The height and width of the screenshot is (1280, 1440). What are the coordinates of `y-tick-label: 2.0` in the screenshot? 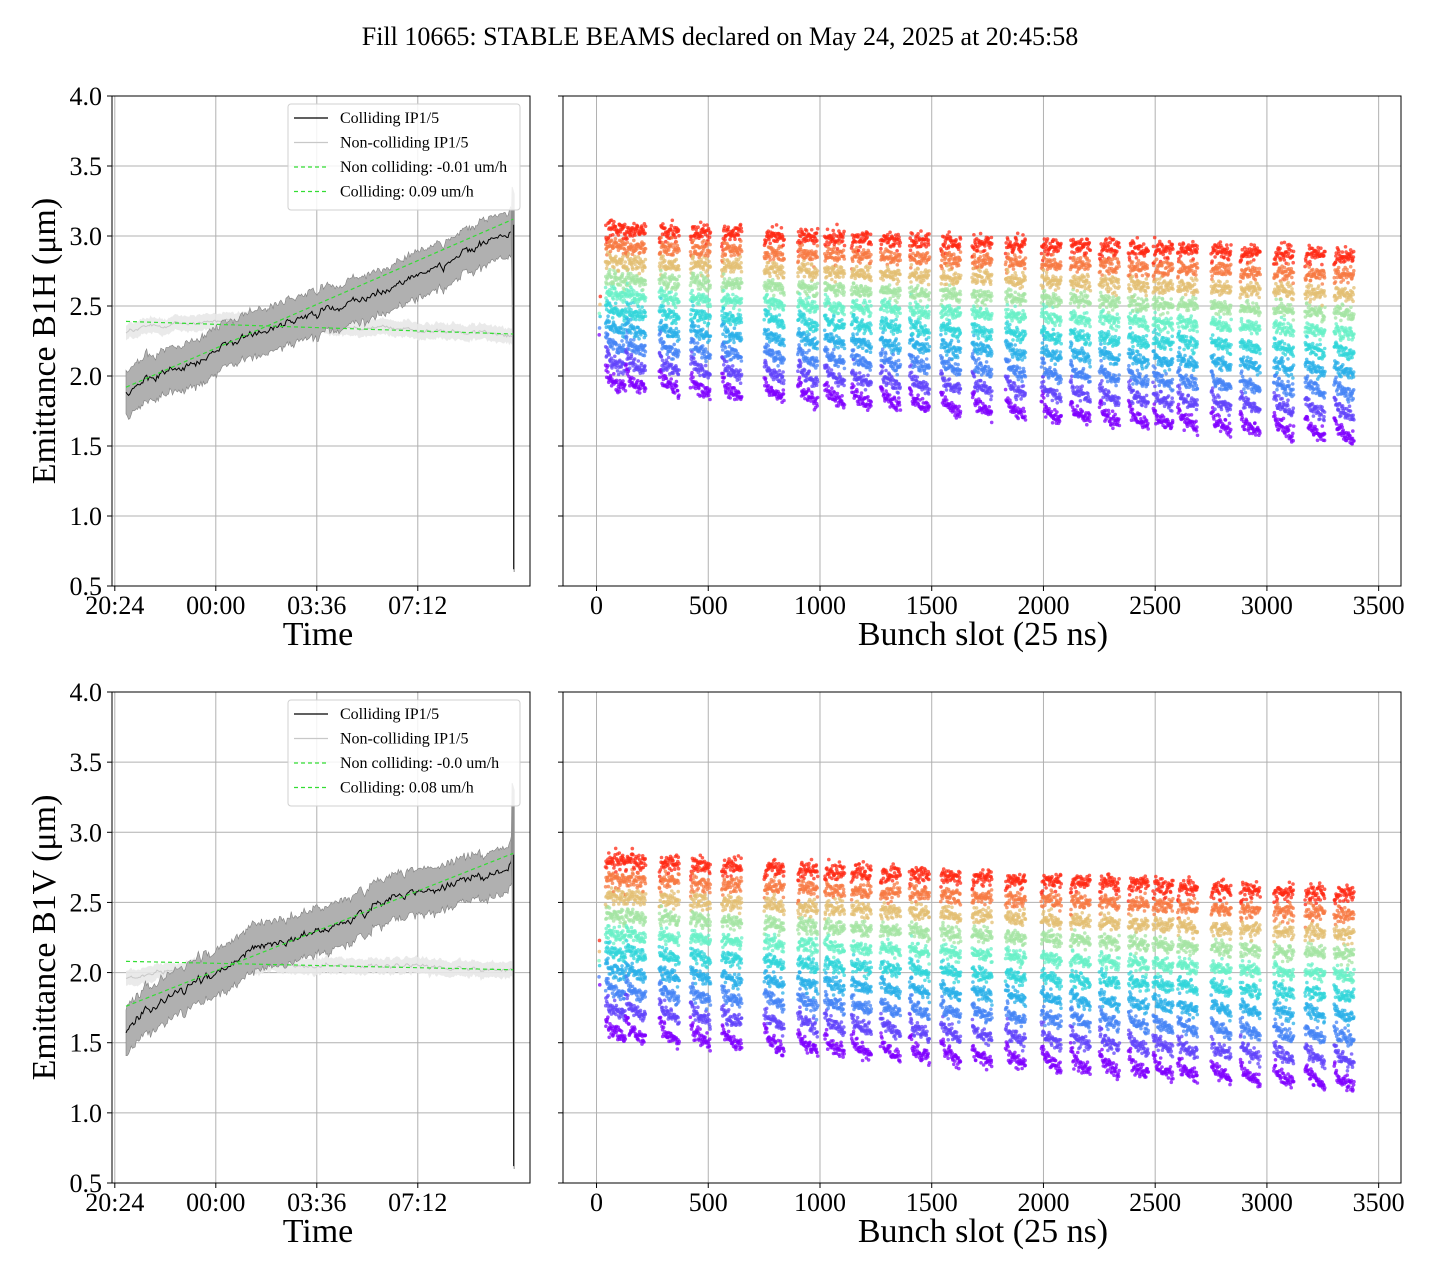 It's located at (86, 376).